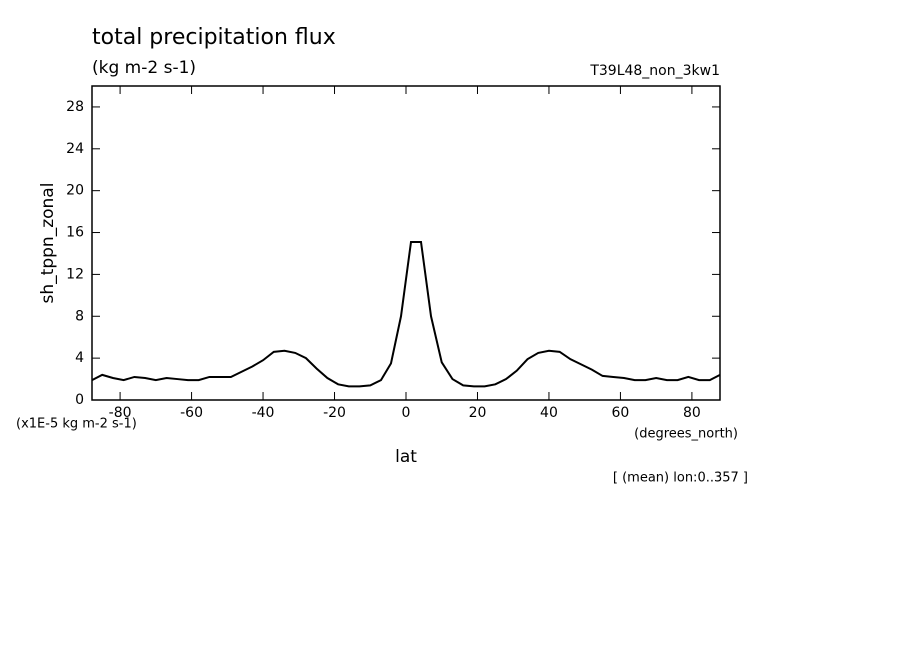 The image size is (904, 654). Describe the element at coordinates (48, 243) in the screenshot. I see `y-axis-label: sh_tppn_zonal` at that location.